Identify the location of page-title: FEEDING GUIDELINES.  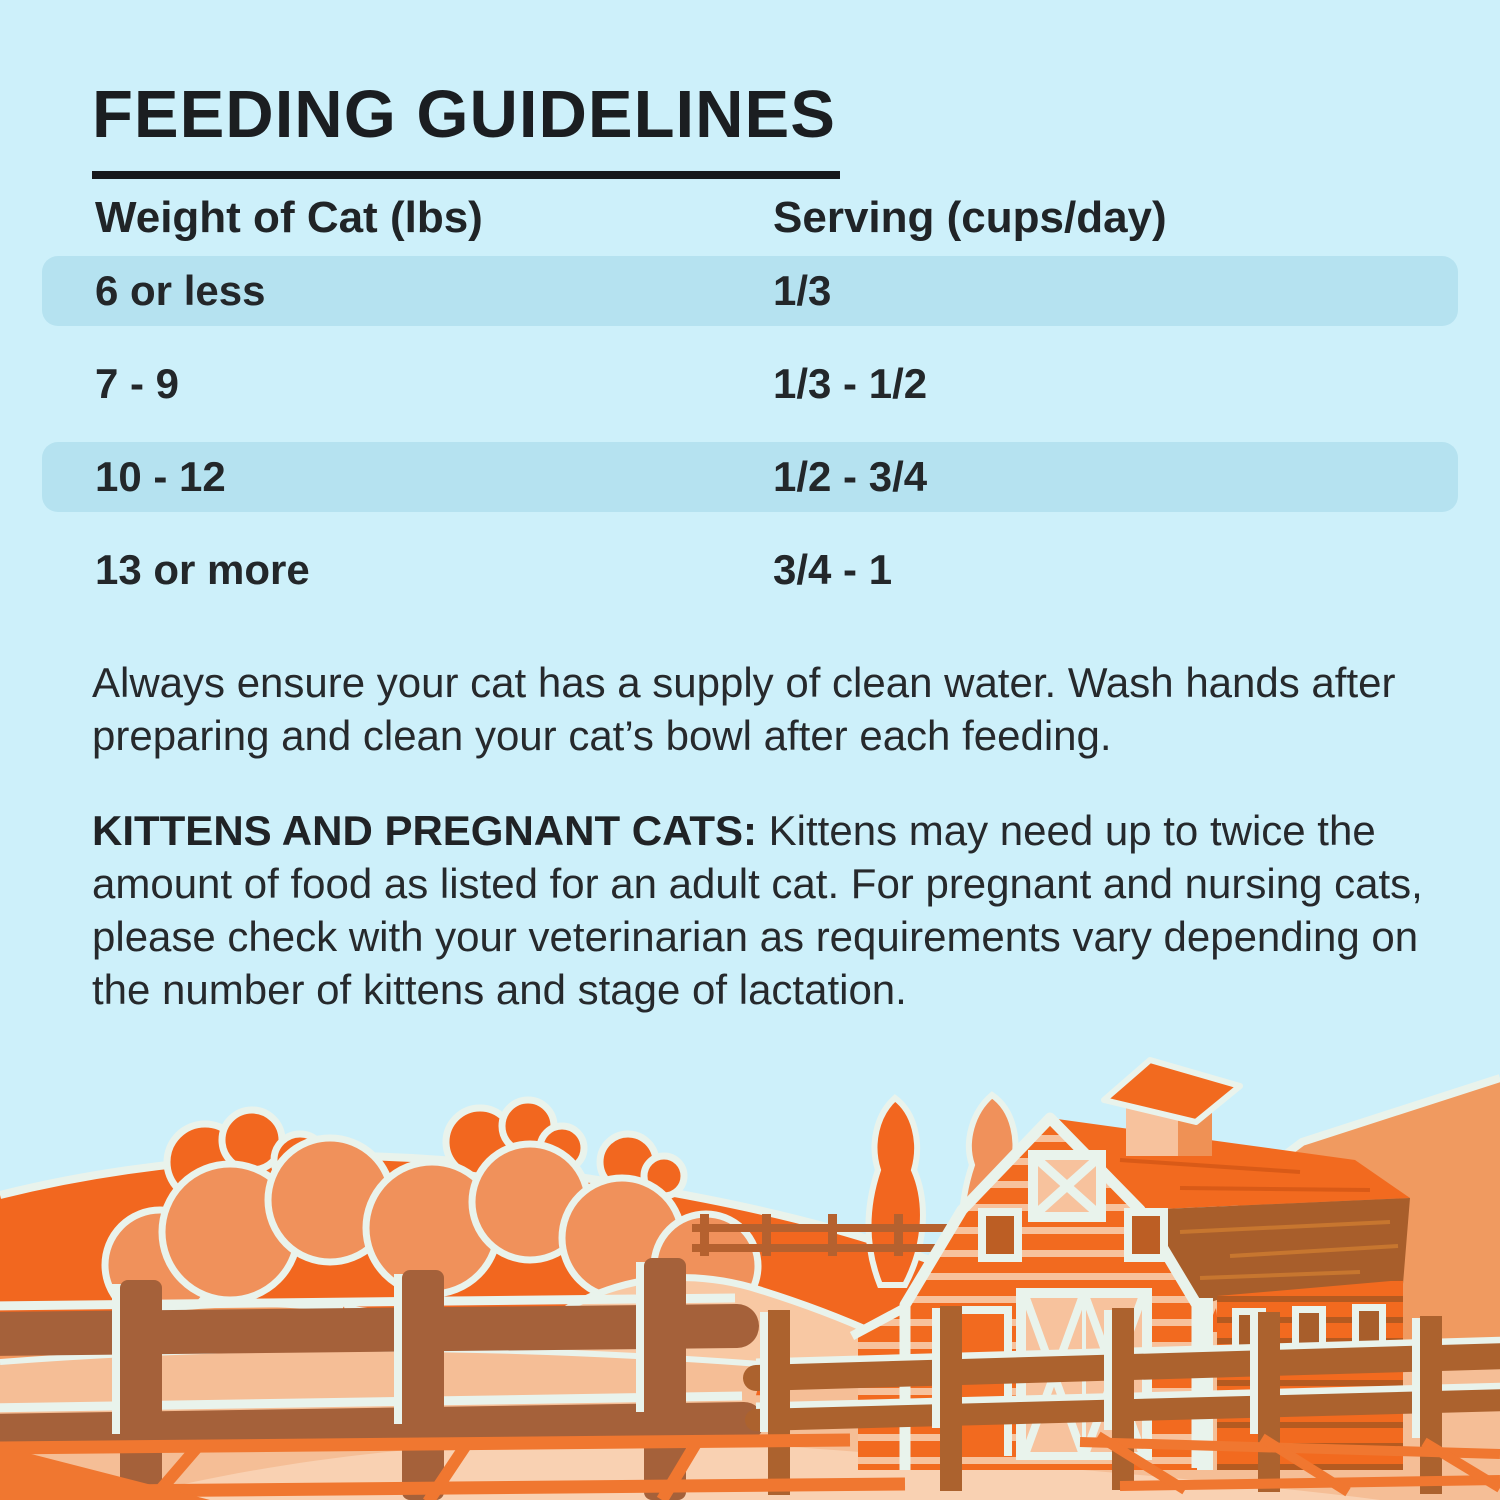
(466, 127).